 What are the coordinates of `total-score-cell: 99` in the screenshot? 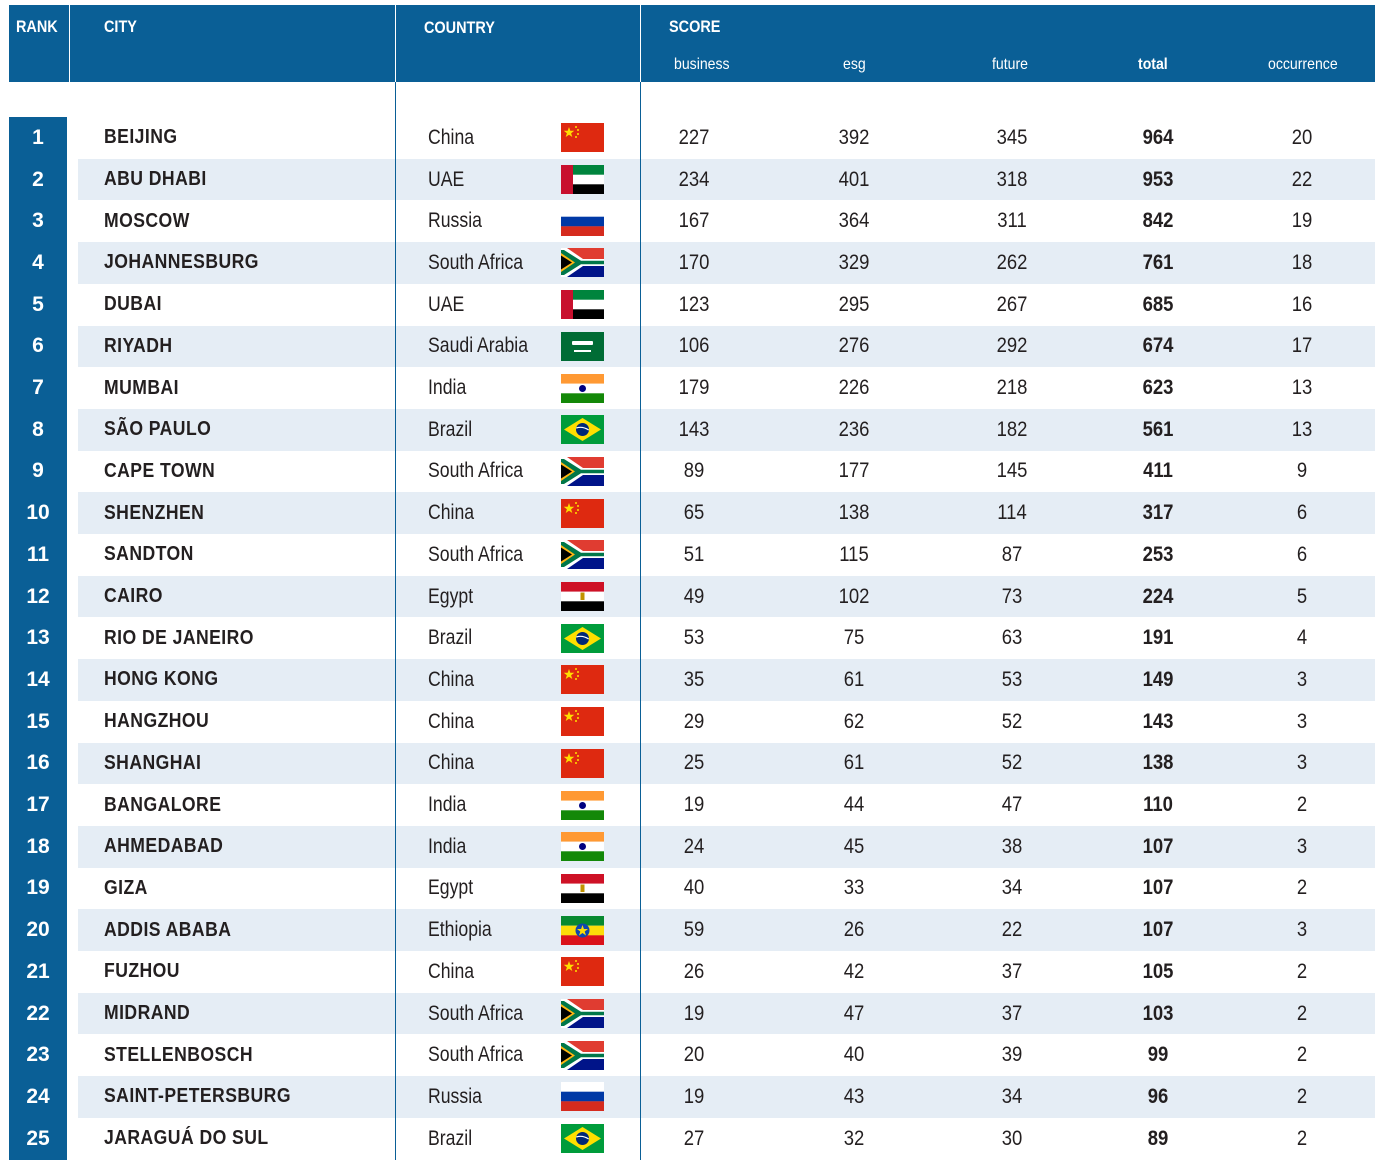 It's located at (1158, 1055).